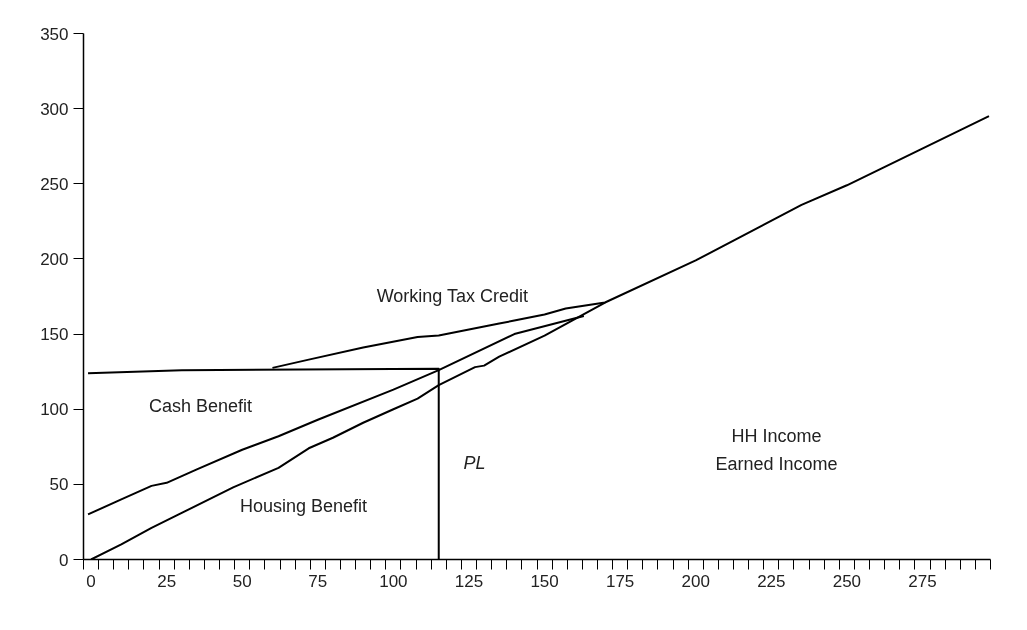 The width and height of the screenshot is (1027, 630). I want to click on x-tick-label: 150, so click(544, 581).